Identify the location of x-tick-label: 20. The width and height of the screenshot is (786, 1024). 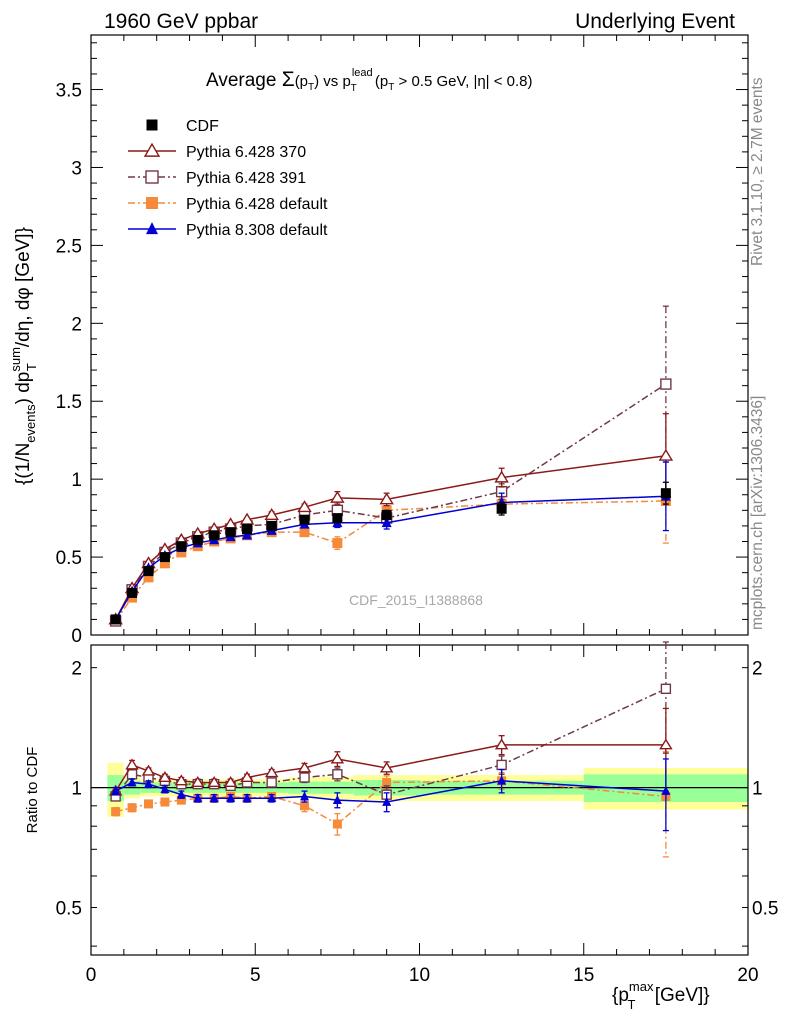
(747, 975).